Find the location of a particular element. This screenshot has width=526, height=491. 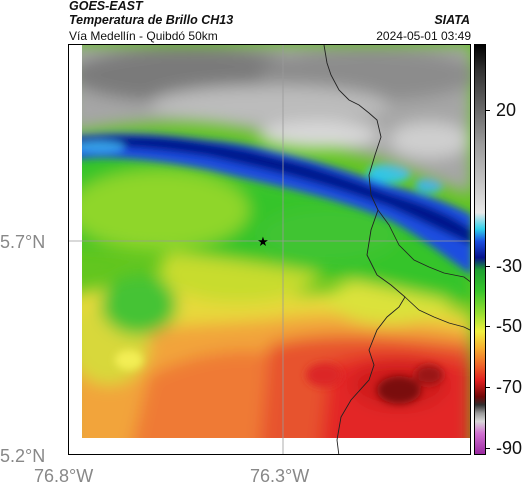

lon-tick-76.8: 76.8°W is located at coordinates (64, 476).